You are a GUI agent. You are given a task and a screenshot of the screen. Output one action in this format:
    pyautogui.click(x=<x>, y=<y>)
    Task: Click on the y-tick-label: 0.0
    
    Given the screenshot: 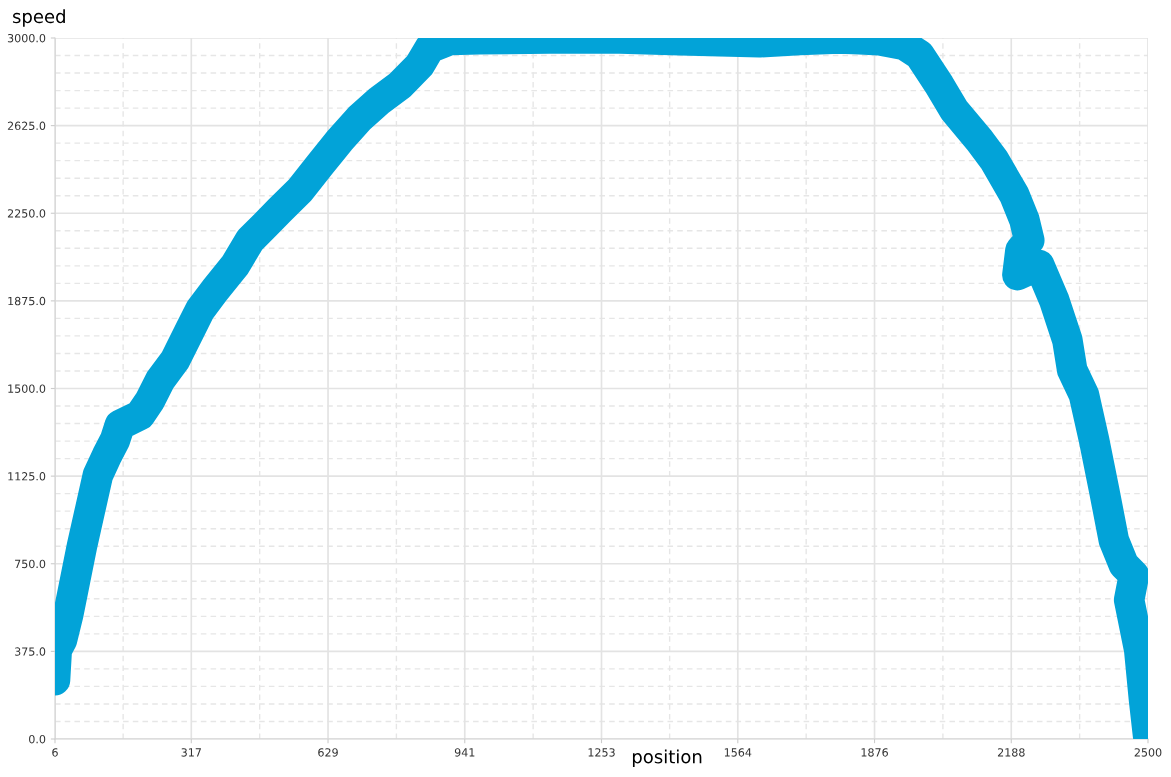 What is the action you would take?
    pyautogui.click(x=37, y=739)
    